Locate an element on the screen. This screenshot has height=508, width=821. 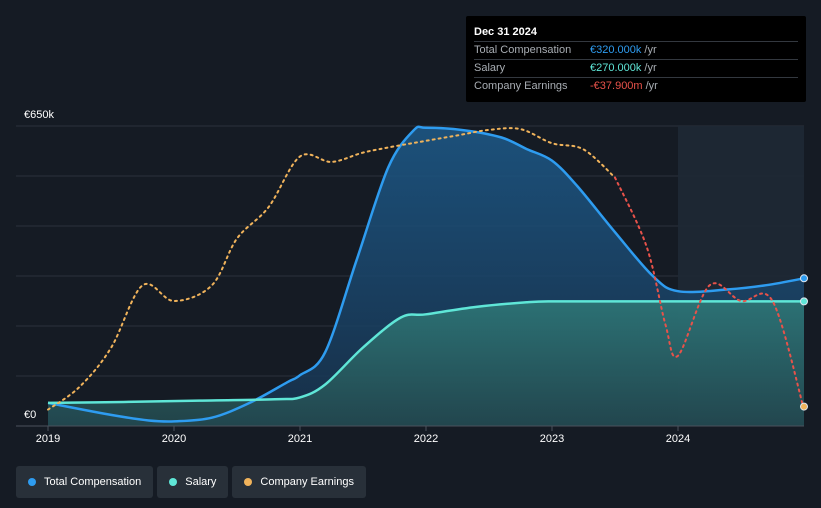
x-tick-label: 2023 is located at coordinates (552, 439).